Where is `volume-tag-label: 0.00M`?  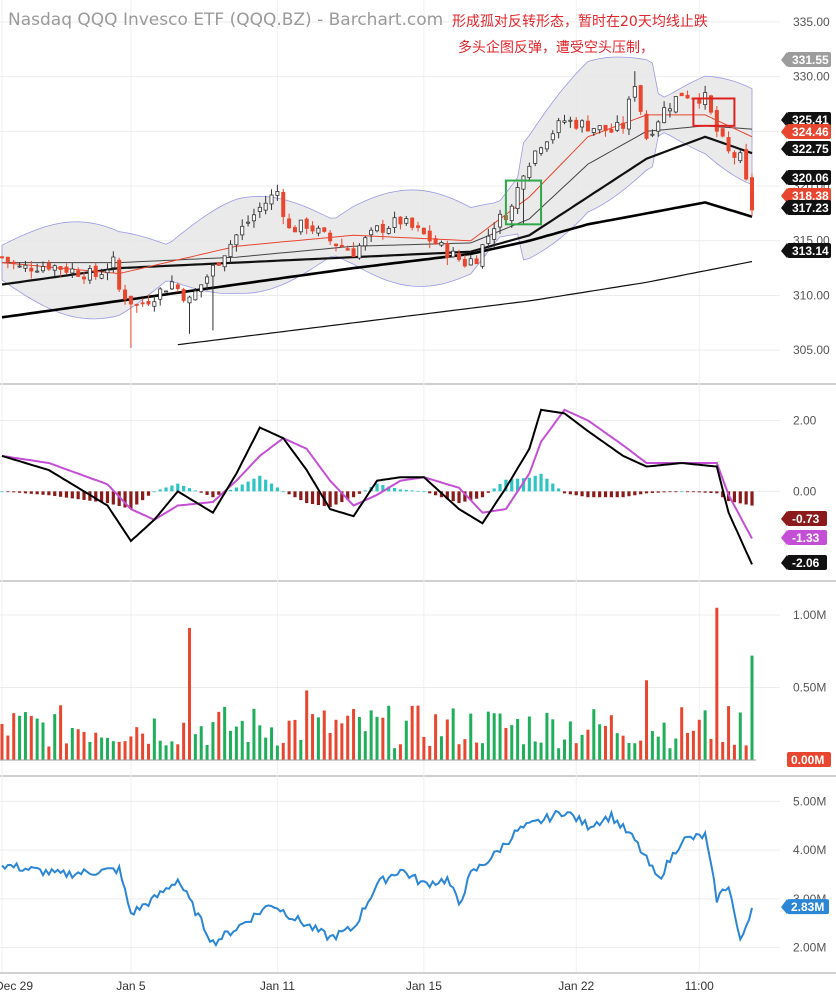 volume-tag-label: 0.00M is located at coordinates (807, 760).